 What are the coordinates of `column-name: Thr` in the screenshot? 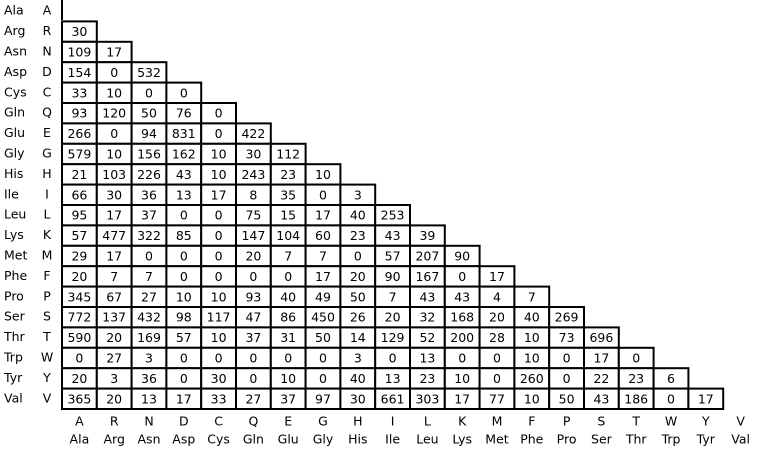 It's located at (636, 439).